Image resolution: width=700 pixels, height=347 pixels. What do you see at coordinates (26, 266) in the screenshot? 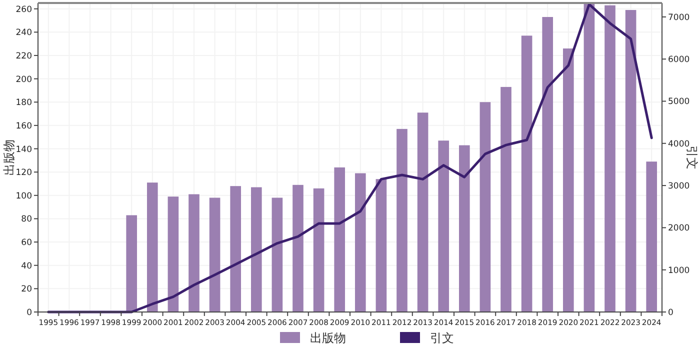
I see `y-tick-label: 40` at bounding box center [26, 266].